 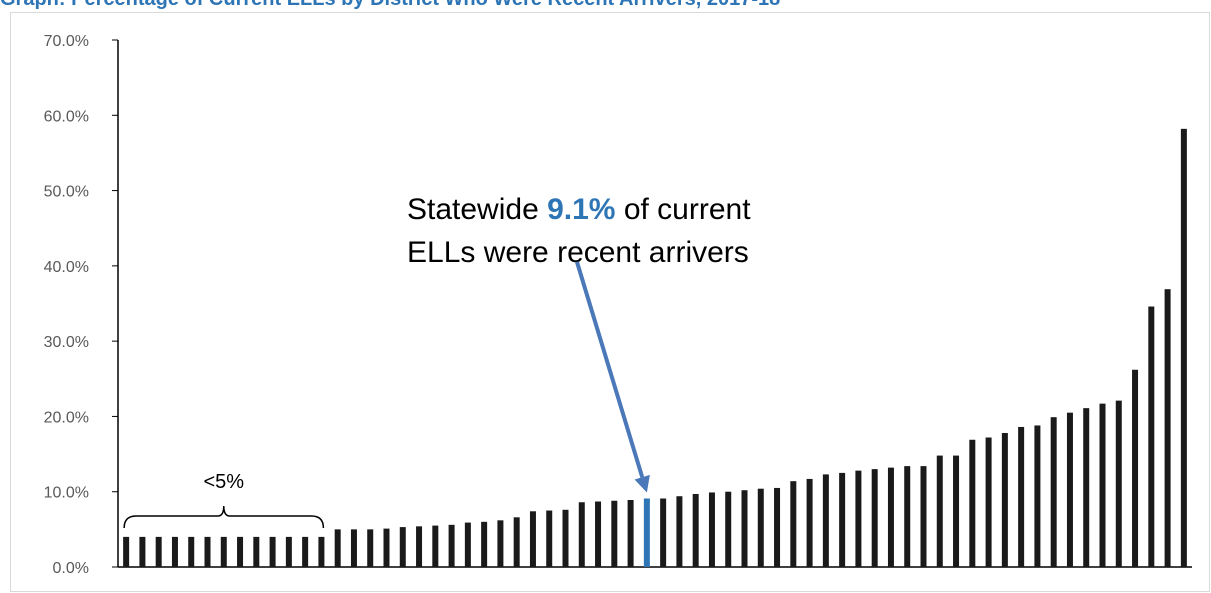 I want to click on annotation-arrow, so click(x=610, y=369).